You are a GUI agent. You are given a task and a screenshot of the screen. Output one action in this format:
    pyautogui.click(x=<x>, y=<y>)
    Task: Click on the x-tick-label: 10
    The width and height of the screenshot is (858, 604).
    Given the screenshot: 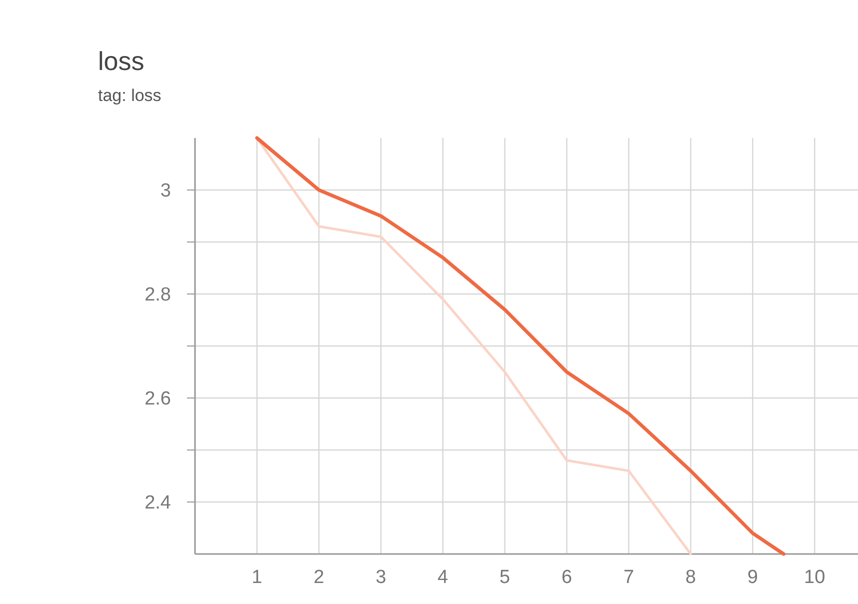 What is the action you would take?
    pyautogui.click(x=815, y=577)
    